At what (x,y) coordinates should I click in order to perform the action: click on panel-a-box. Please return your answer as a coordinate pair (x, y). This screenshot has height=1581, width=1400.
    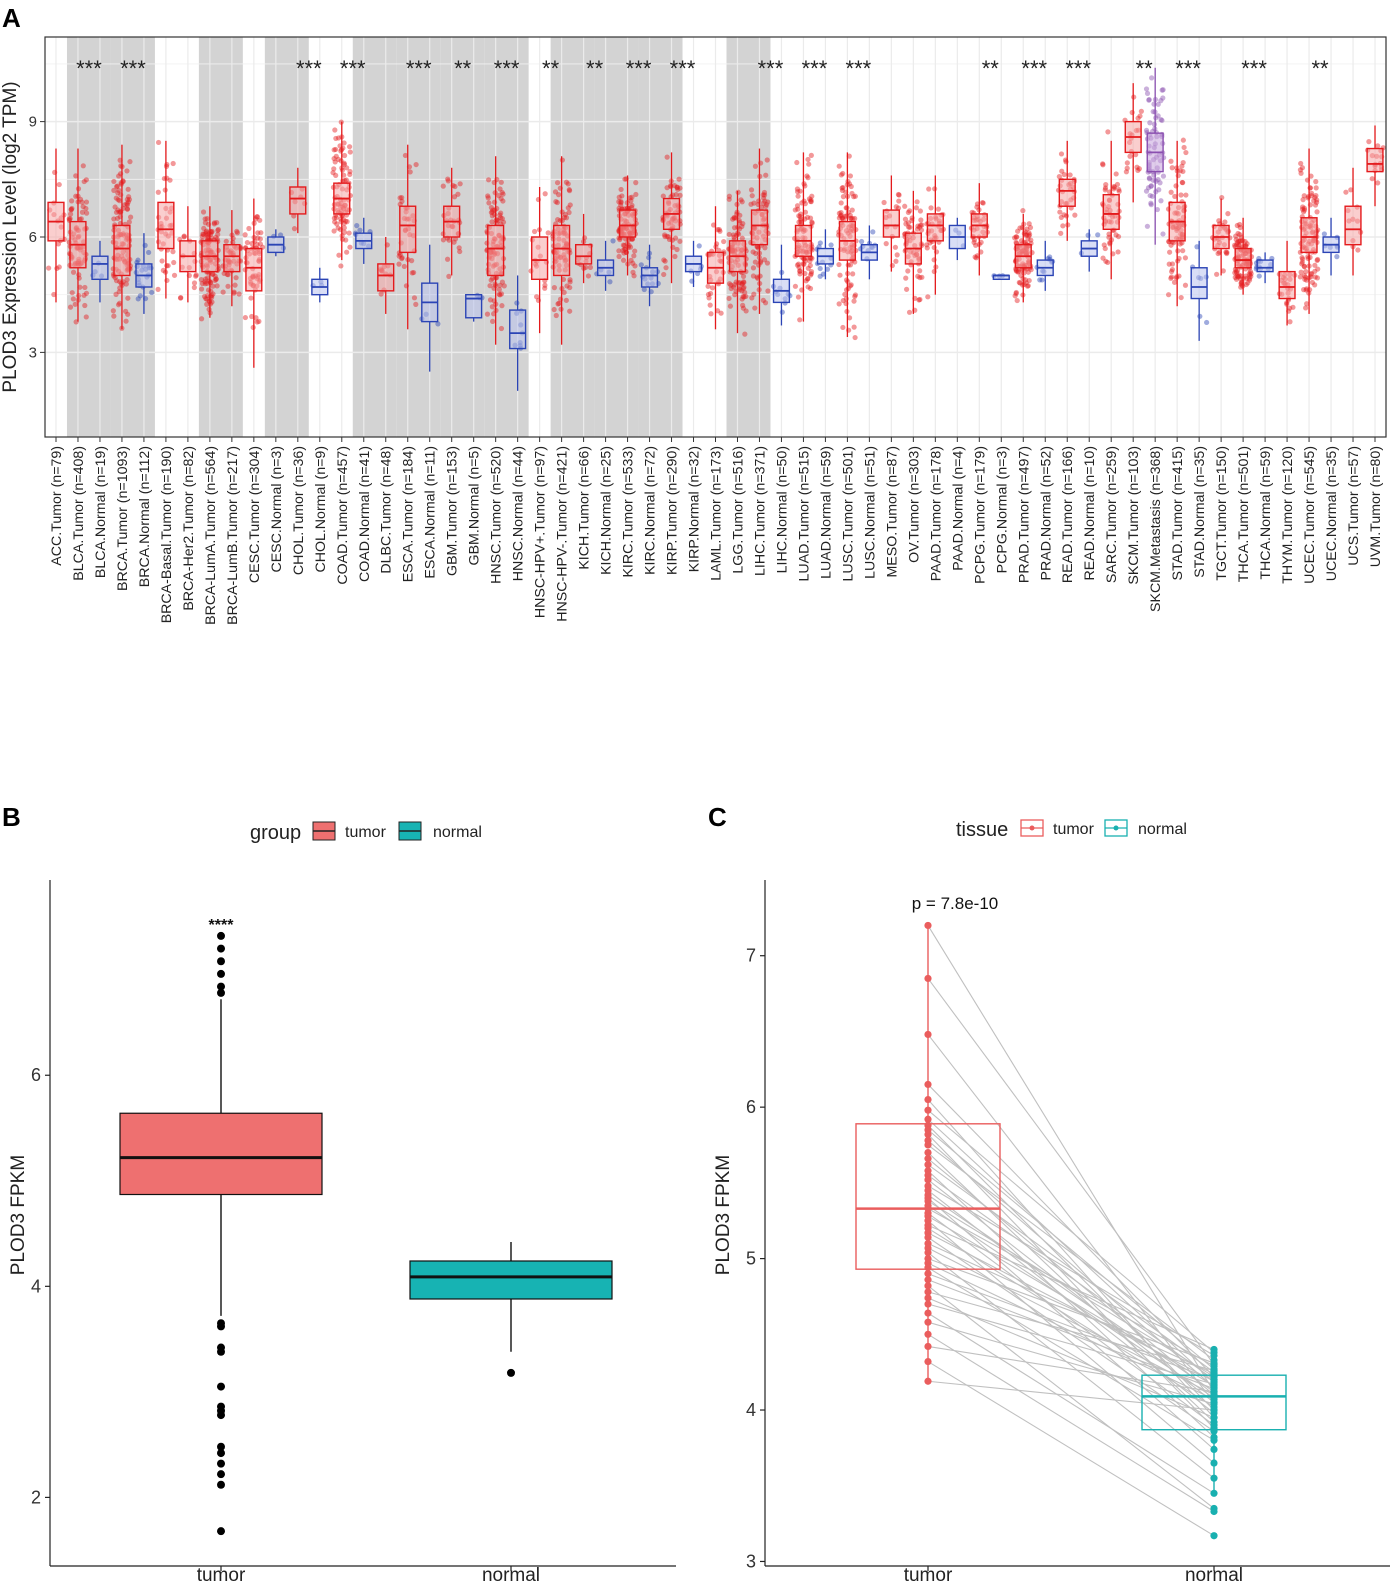
    Looking at the image, I should click on (232, 258).